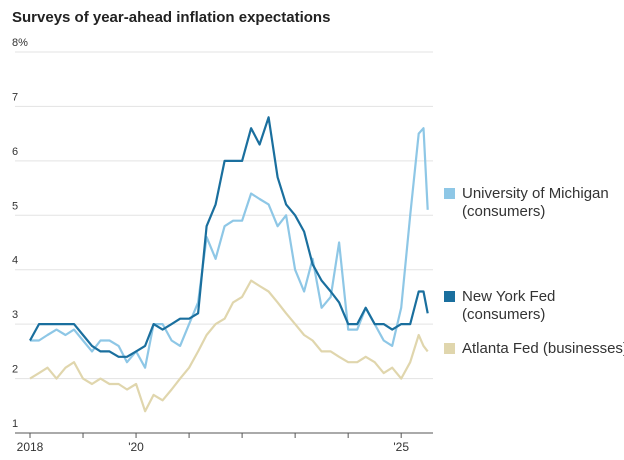 This screenshot has height=460, width=624. I want to click on y-tick-label: 5, so click(15, 206).